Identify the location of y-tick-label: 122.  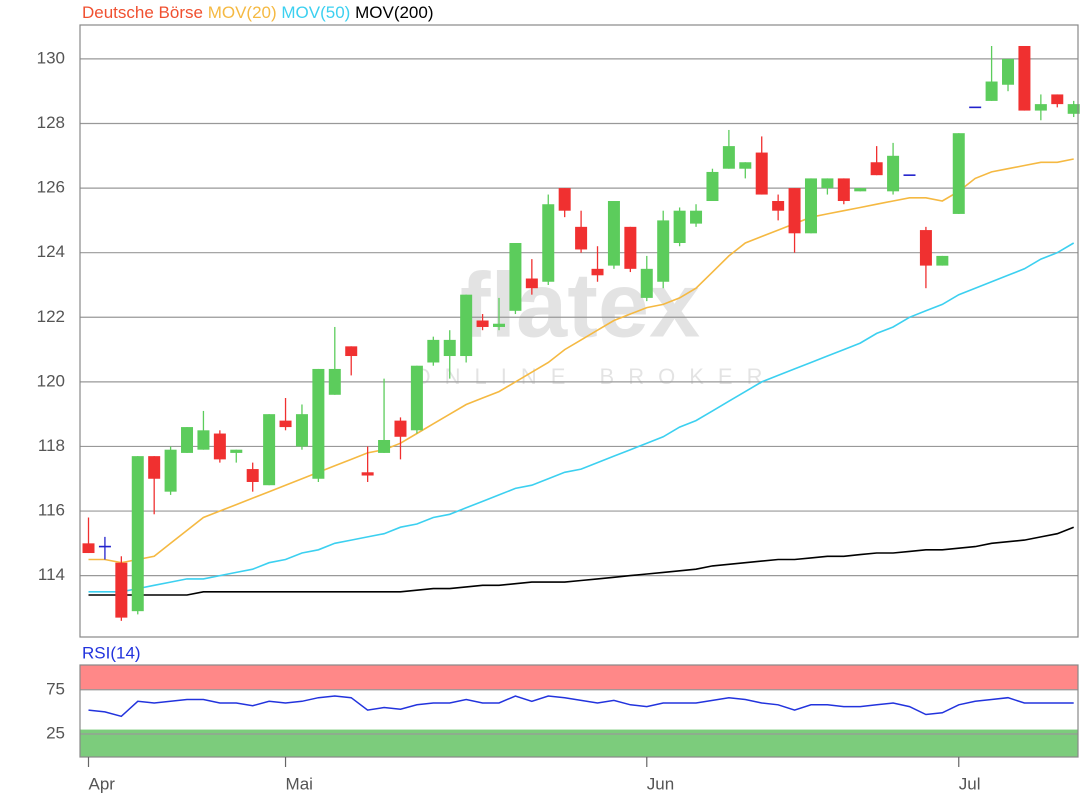
(51, 316).